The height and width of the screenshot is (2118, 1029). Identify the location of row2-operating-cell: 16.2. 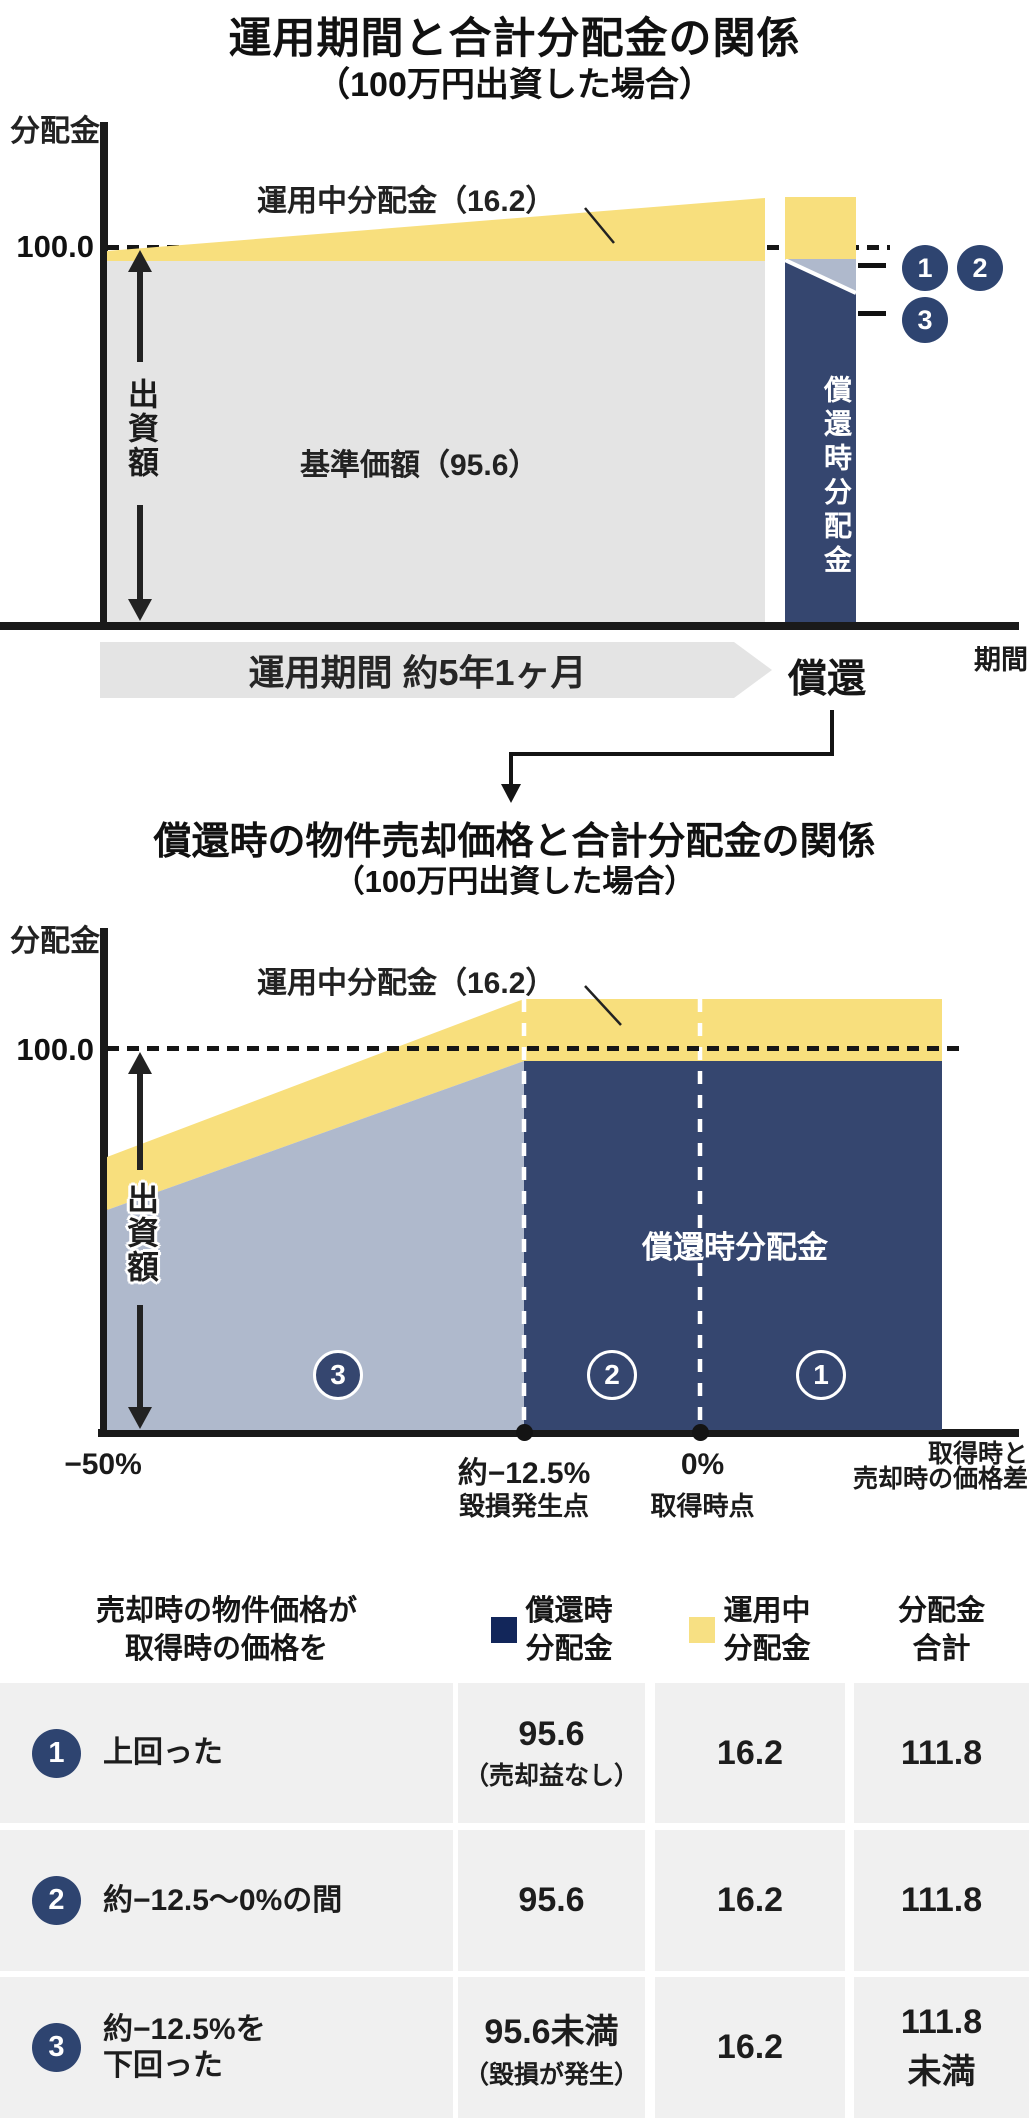
(750, 1900).